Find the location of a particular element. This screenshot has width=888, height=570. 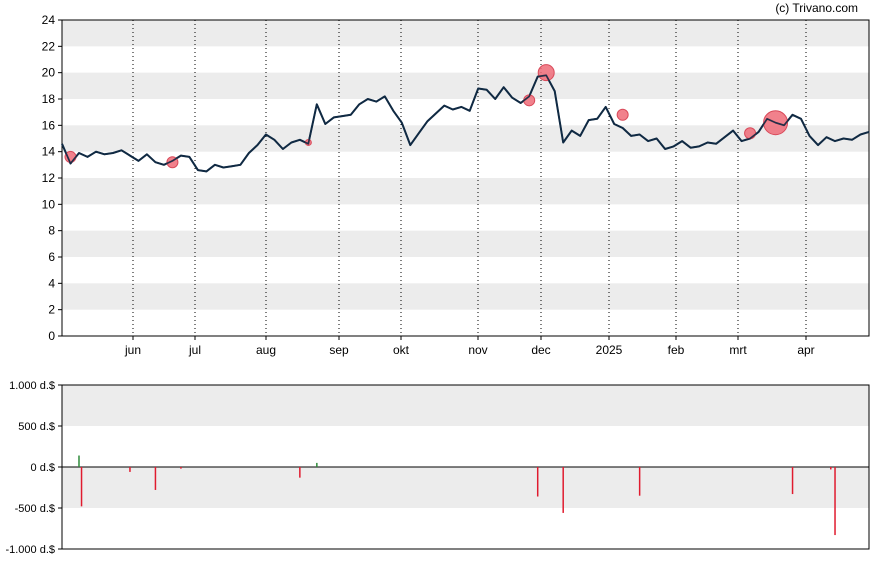

y-tick-label: 0 is located at coordinates (51, 336).